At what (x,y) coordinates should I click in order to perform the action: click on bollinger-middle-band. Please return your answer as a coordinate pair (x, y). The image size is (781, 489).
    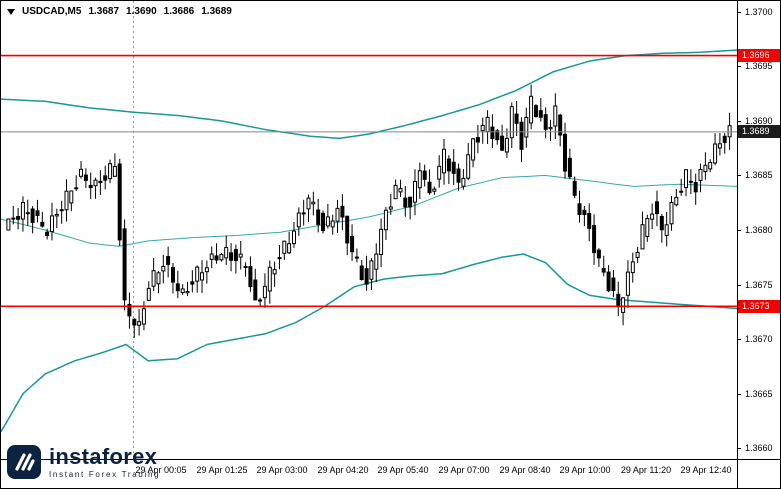
    Looking at the image, I should click on (369, 211).